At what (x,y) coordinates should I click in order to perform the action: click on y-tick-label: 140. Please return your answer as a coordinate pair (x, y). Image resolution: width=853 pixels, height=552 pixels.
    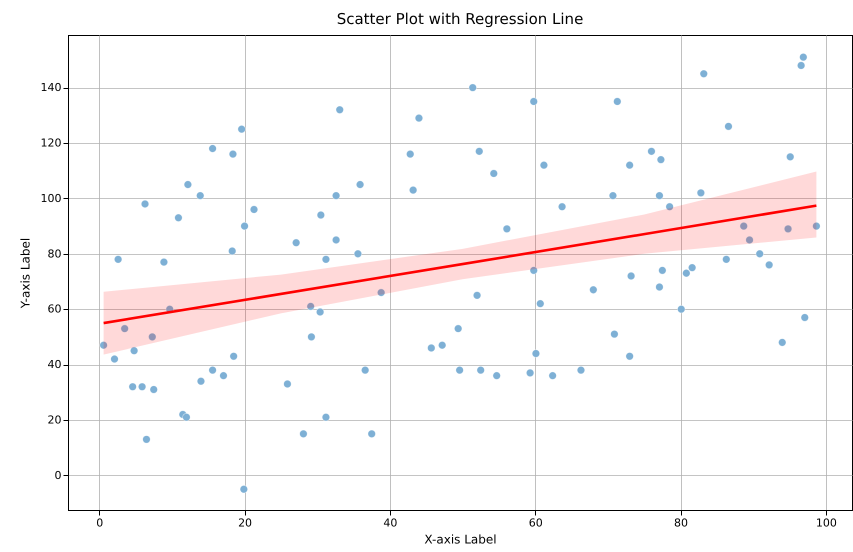
    Looking at the image, I should click on (51, 87).